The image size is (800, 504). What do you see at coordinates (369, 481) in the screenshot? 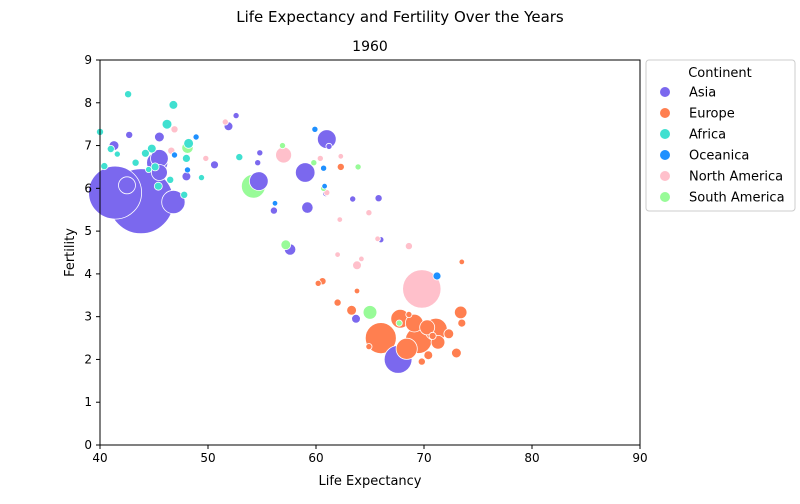
I see `x-axis-label: Life Expectancy` at bounding box center [369, 481].